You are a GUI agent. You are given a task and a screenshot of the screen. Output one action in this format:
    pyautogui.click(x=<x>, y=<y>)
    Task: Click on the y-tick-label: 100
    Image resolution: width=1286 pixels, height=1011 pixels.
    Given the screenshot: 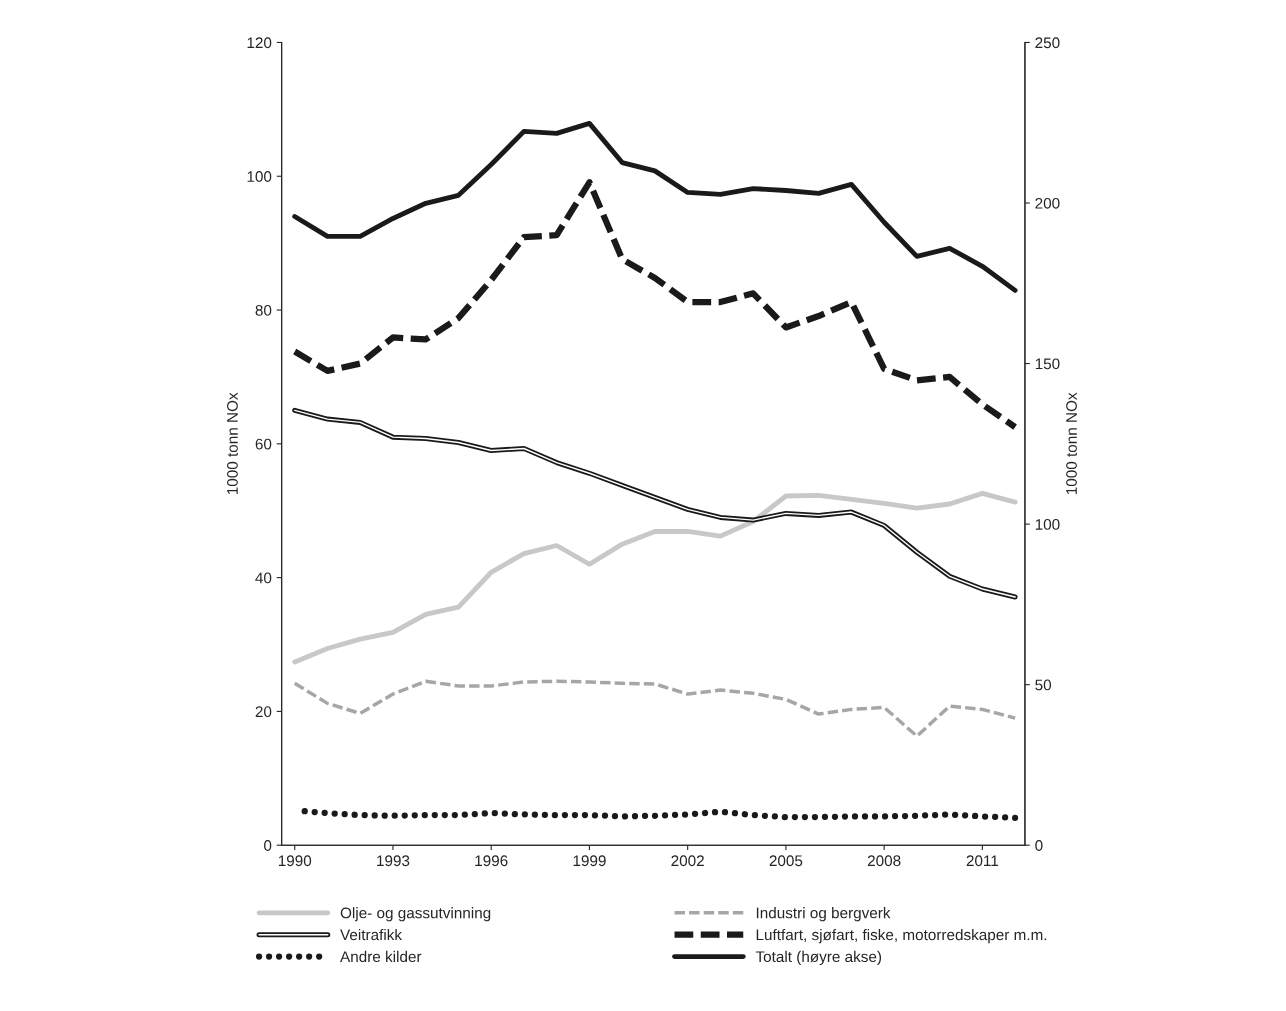 What is the action you would take?
    pyautogui.click(x=259, y=176)
    